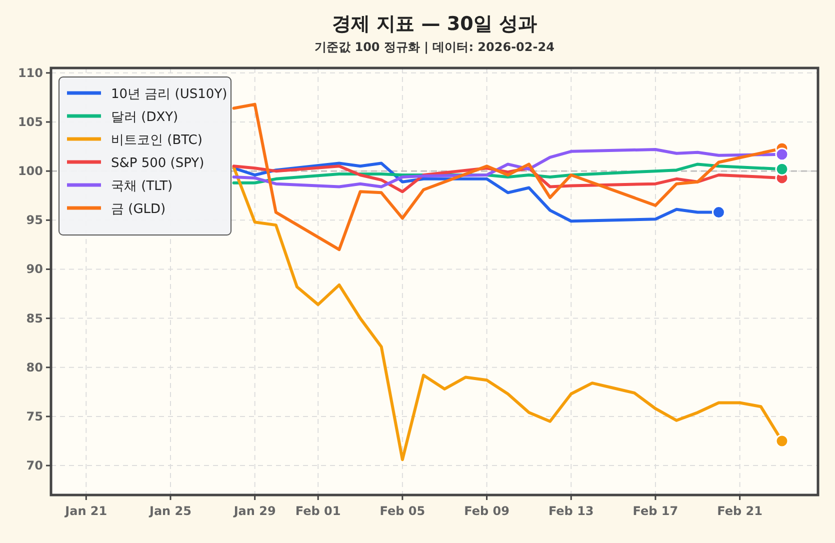 This screenshot has height=543, width=835. I want to click on chart-title: 경제 지표 — 30일 성과, so click(434, 24).